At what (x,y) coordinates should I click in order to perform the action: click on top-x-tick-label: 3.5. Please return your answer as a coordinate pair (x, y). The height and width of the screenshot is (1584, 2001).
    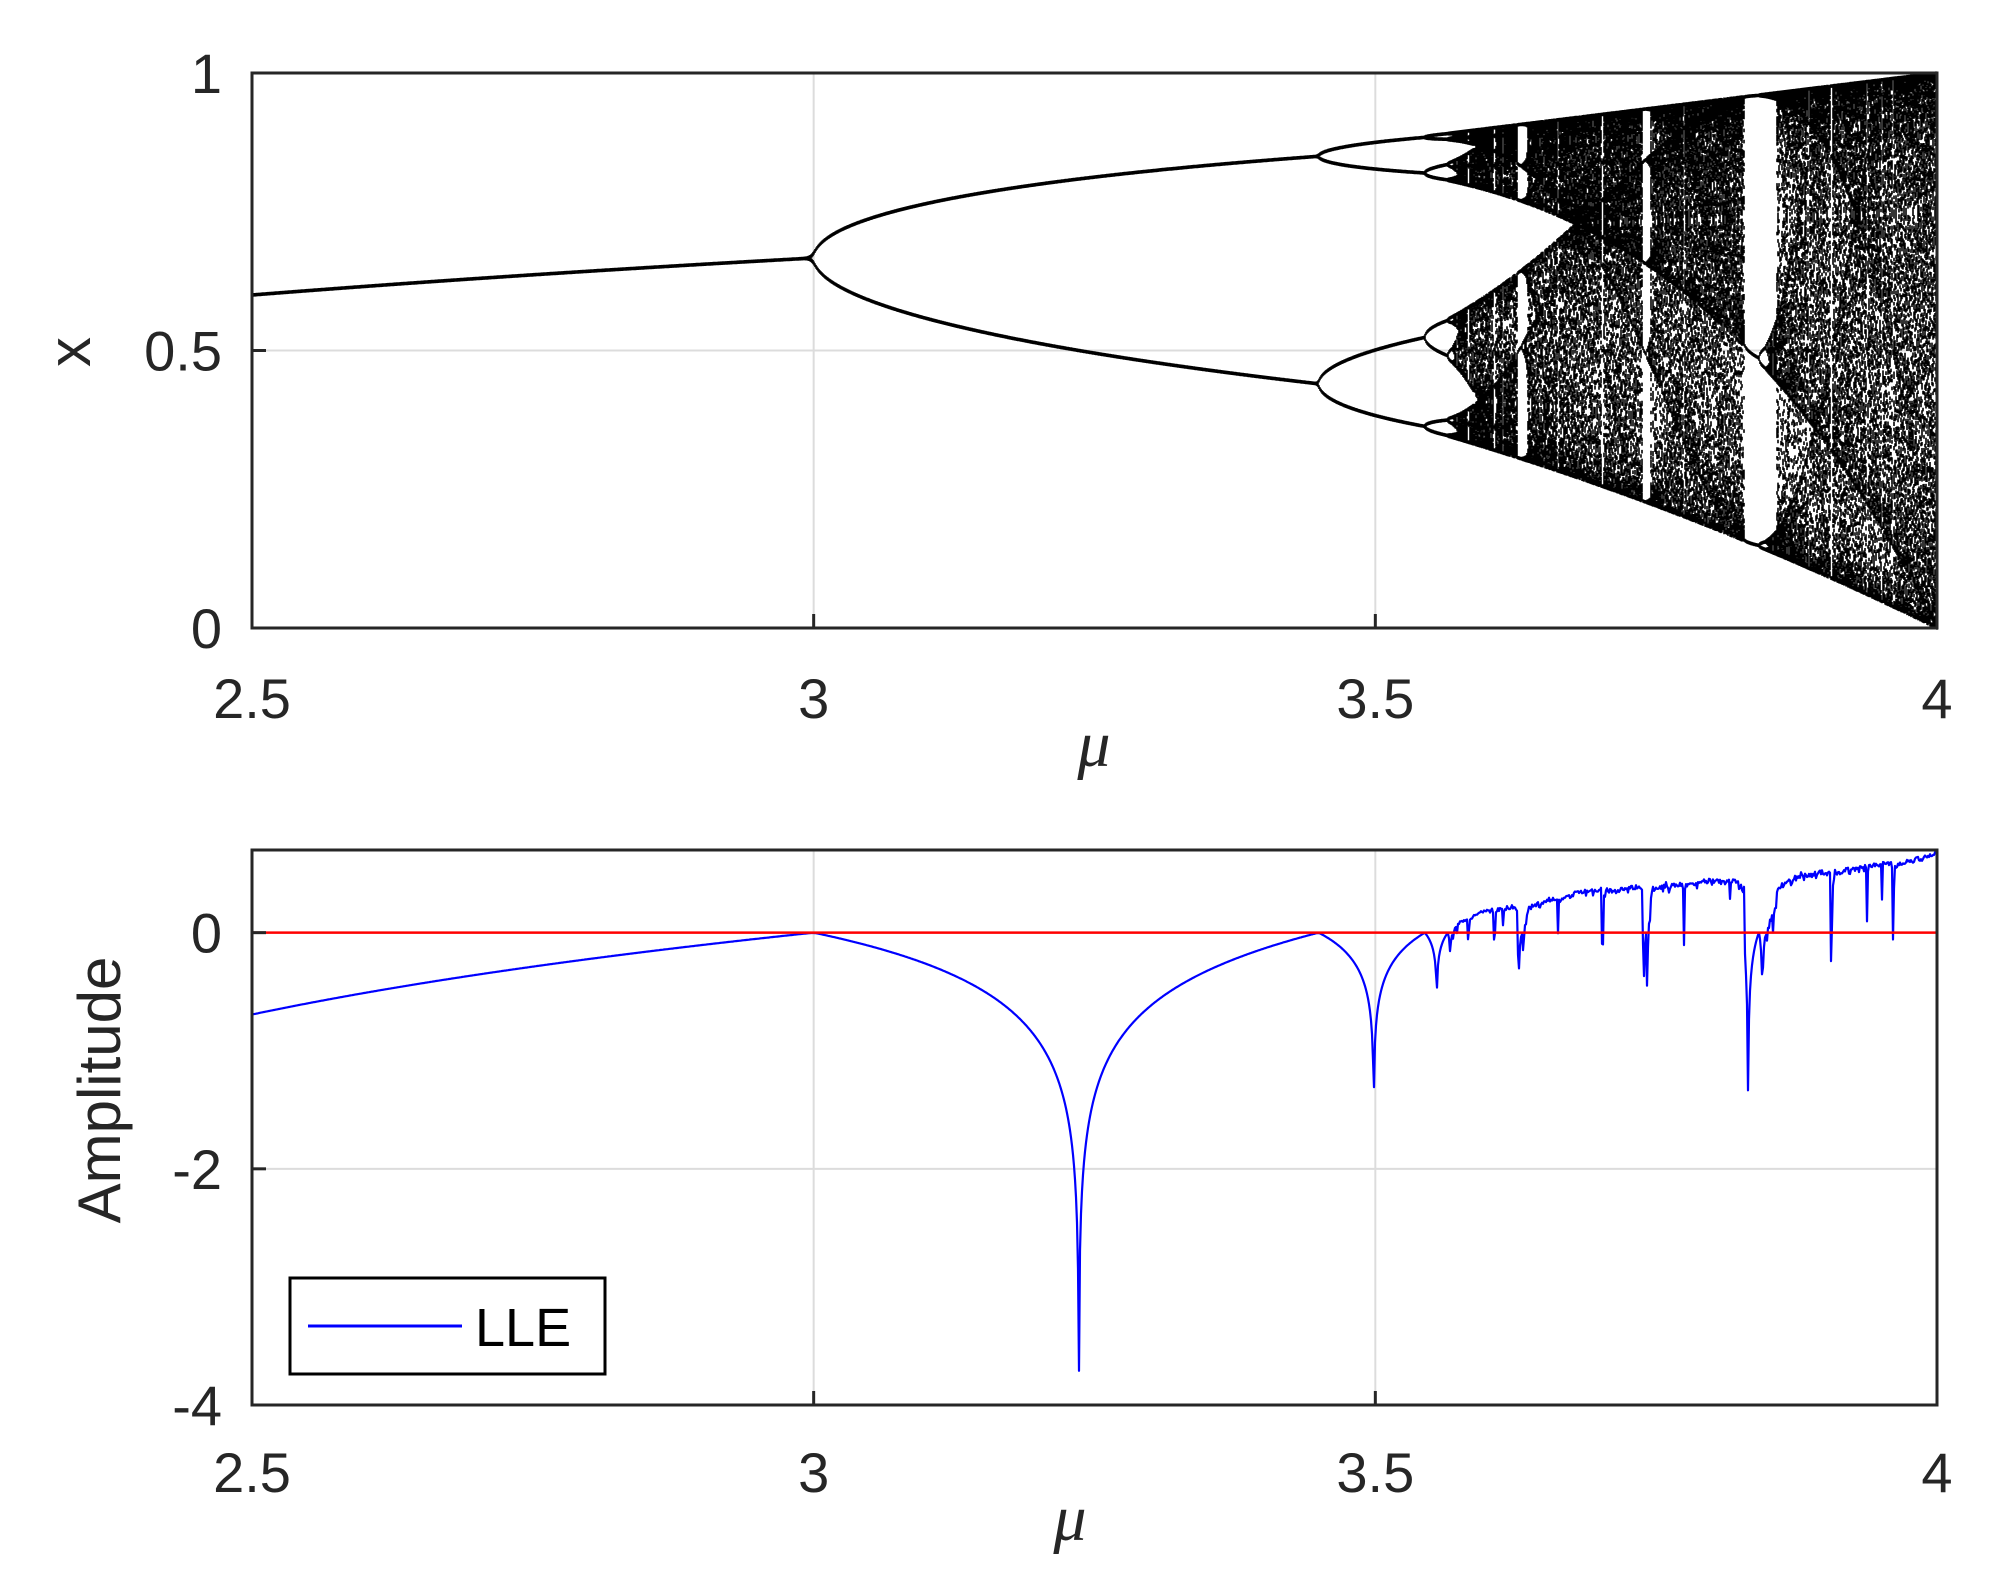
    Looking at the image, I should click on (1375, 698).